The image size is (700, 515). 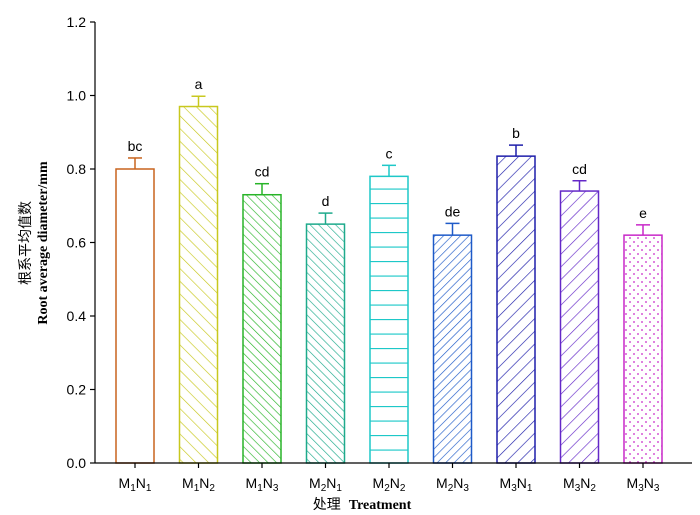 I want to click on significance-label-5: c, so click(x=389, y=153).